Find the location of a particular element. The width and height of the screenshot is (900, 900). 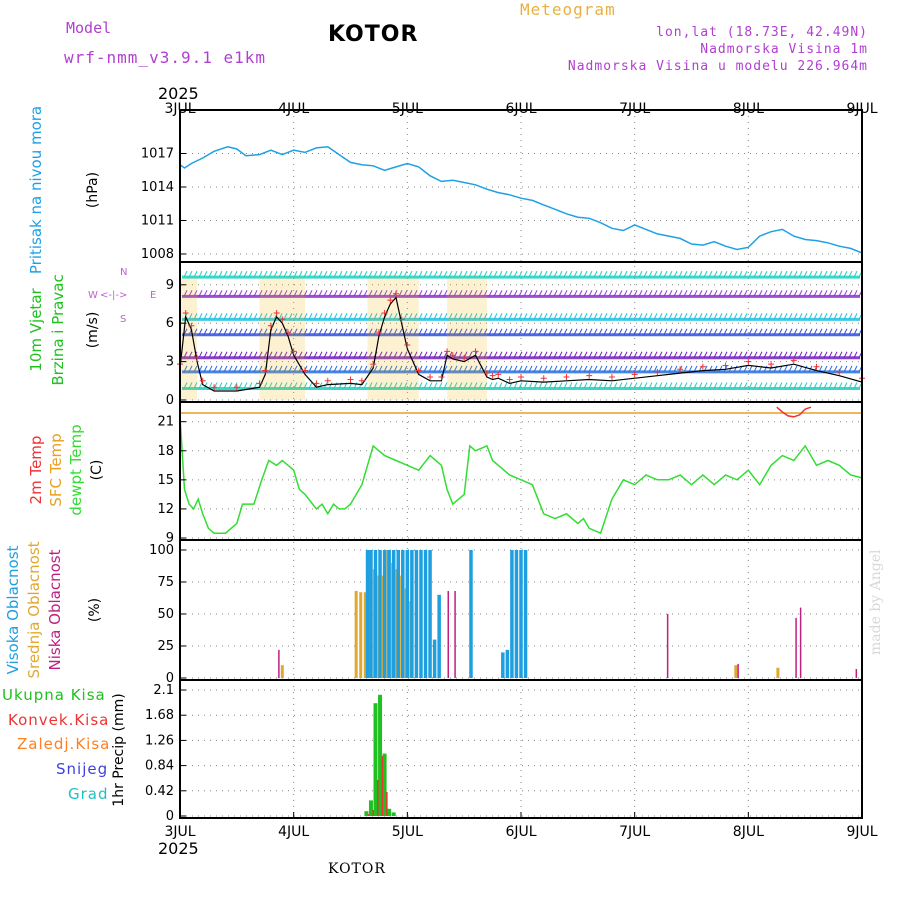

temp-label-1: 2m Temp is located at coordinates (36, 470).